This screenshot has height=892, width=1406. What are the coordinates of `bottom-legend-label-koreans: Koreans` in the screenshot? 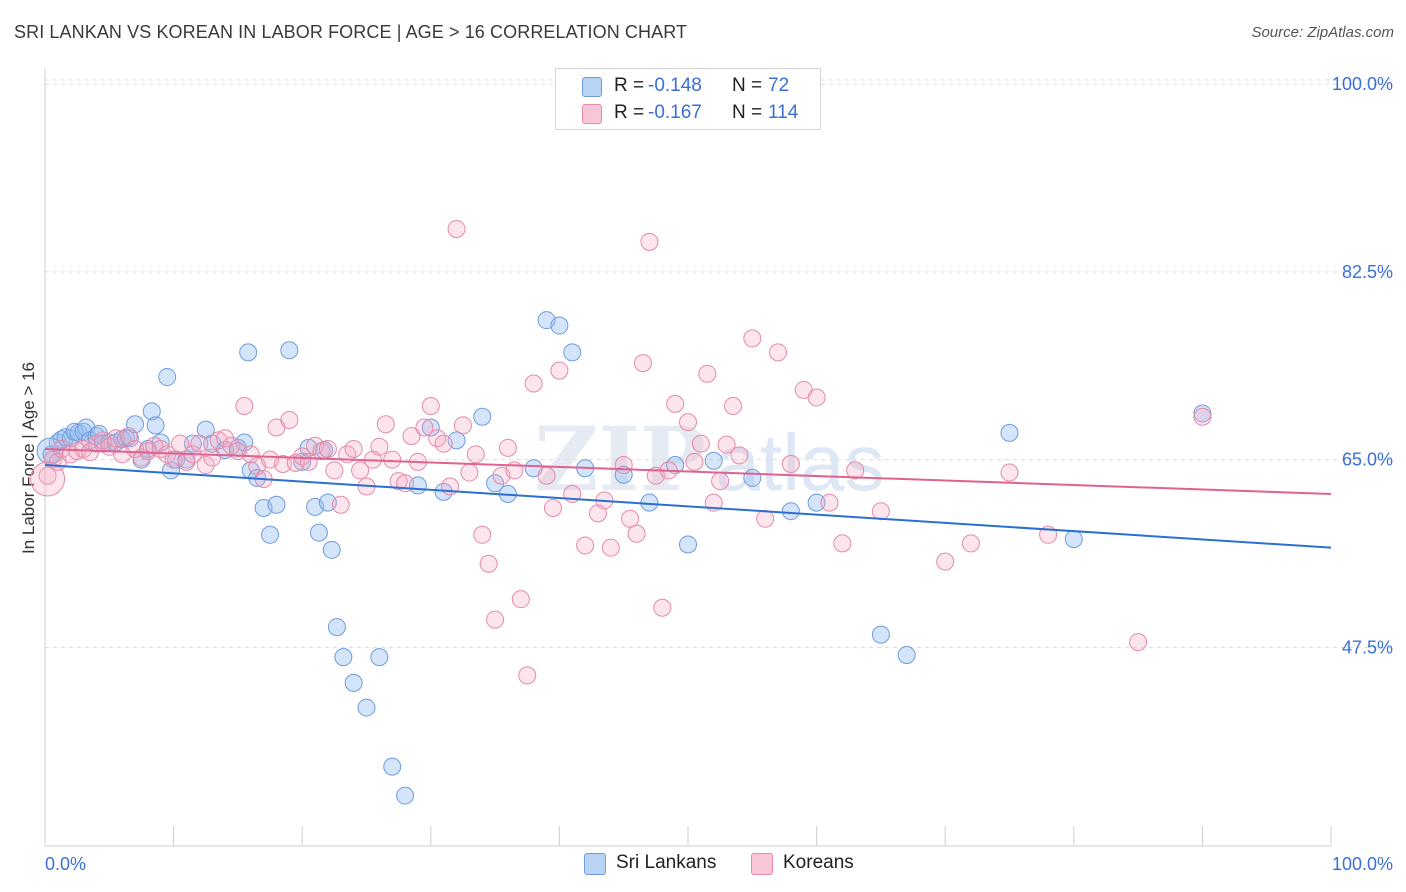 It's located at (818, 862).